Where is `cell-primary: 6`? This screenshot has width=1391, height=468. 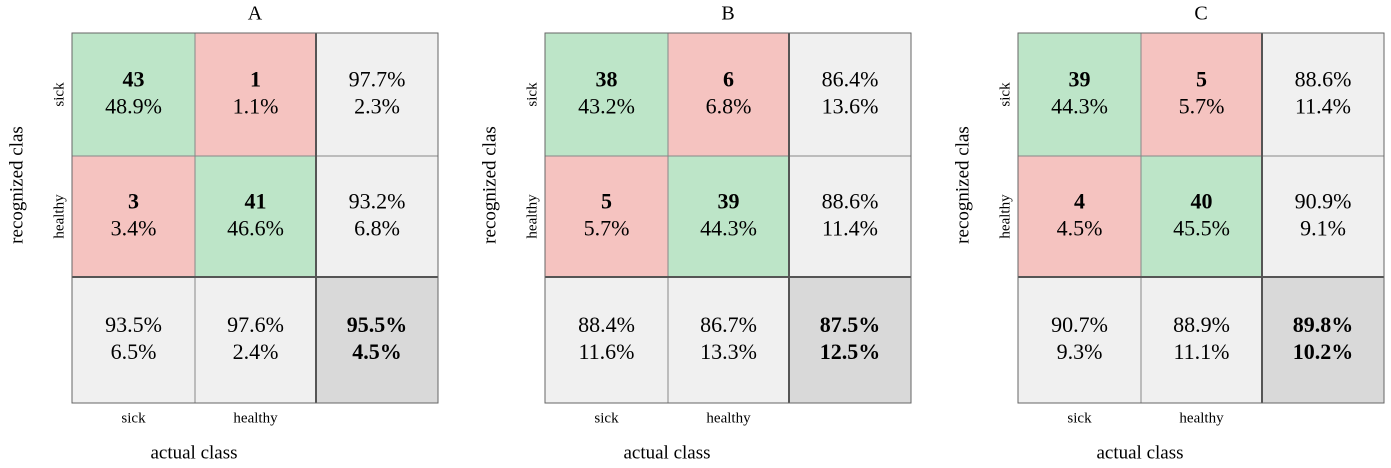
cell-primary: 6 is located at coordinates (728, 79).